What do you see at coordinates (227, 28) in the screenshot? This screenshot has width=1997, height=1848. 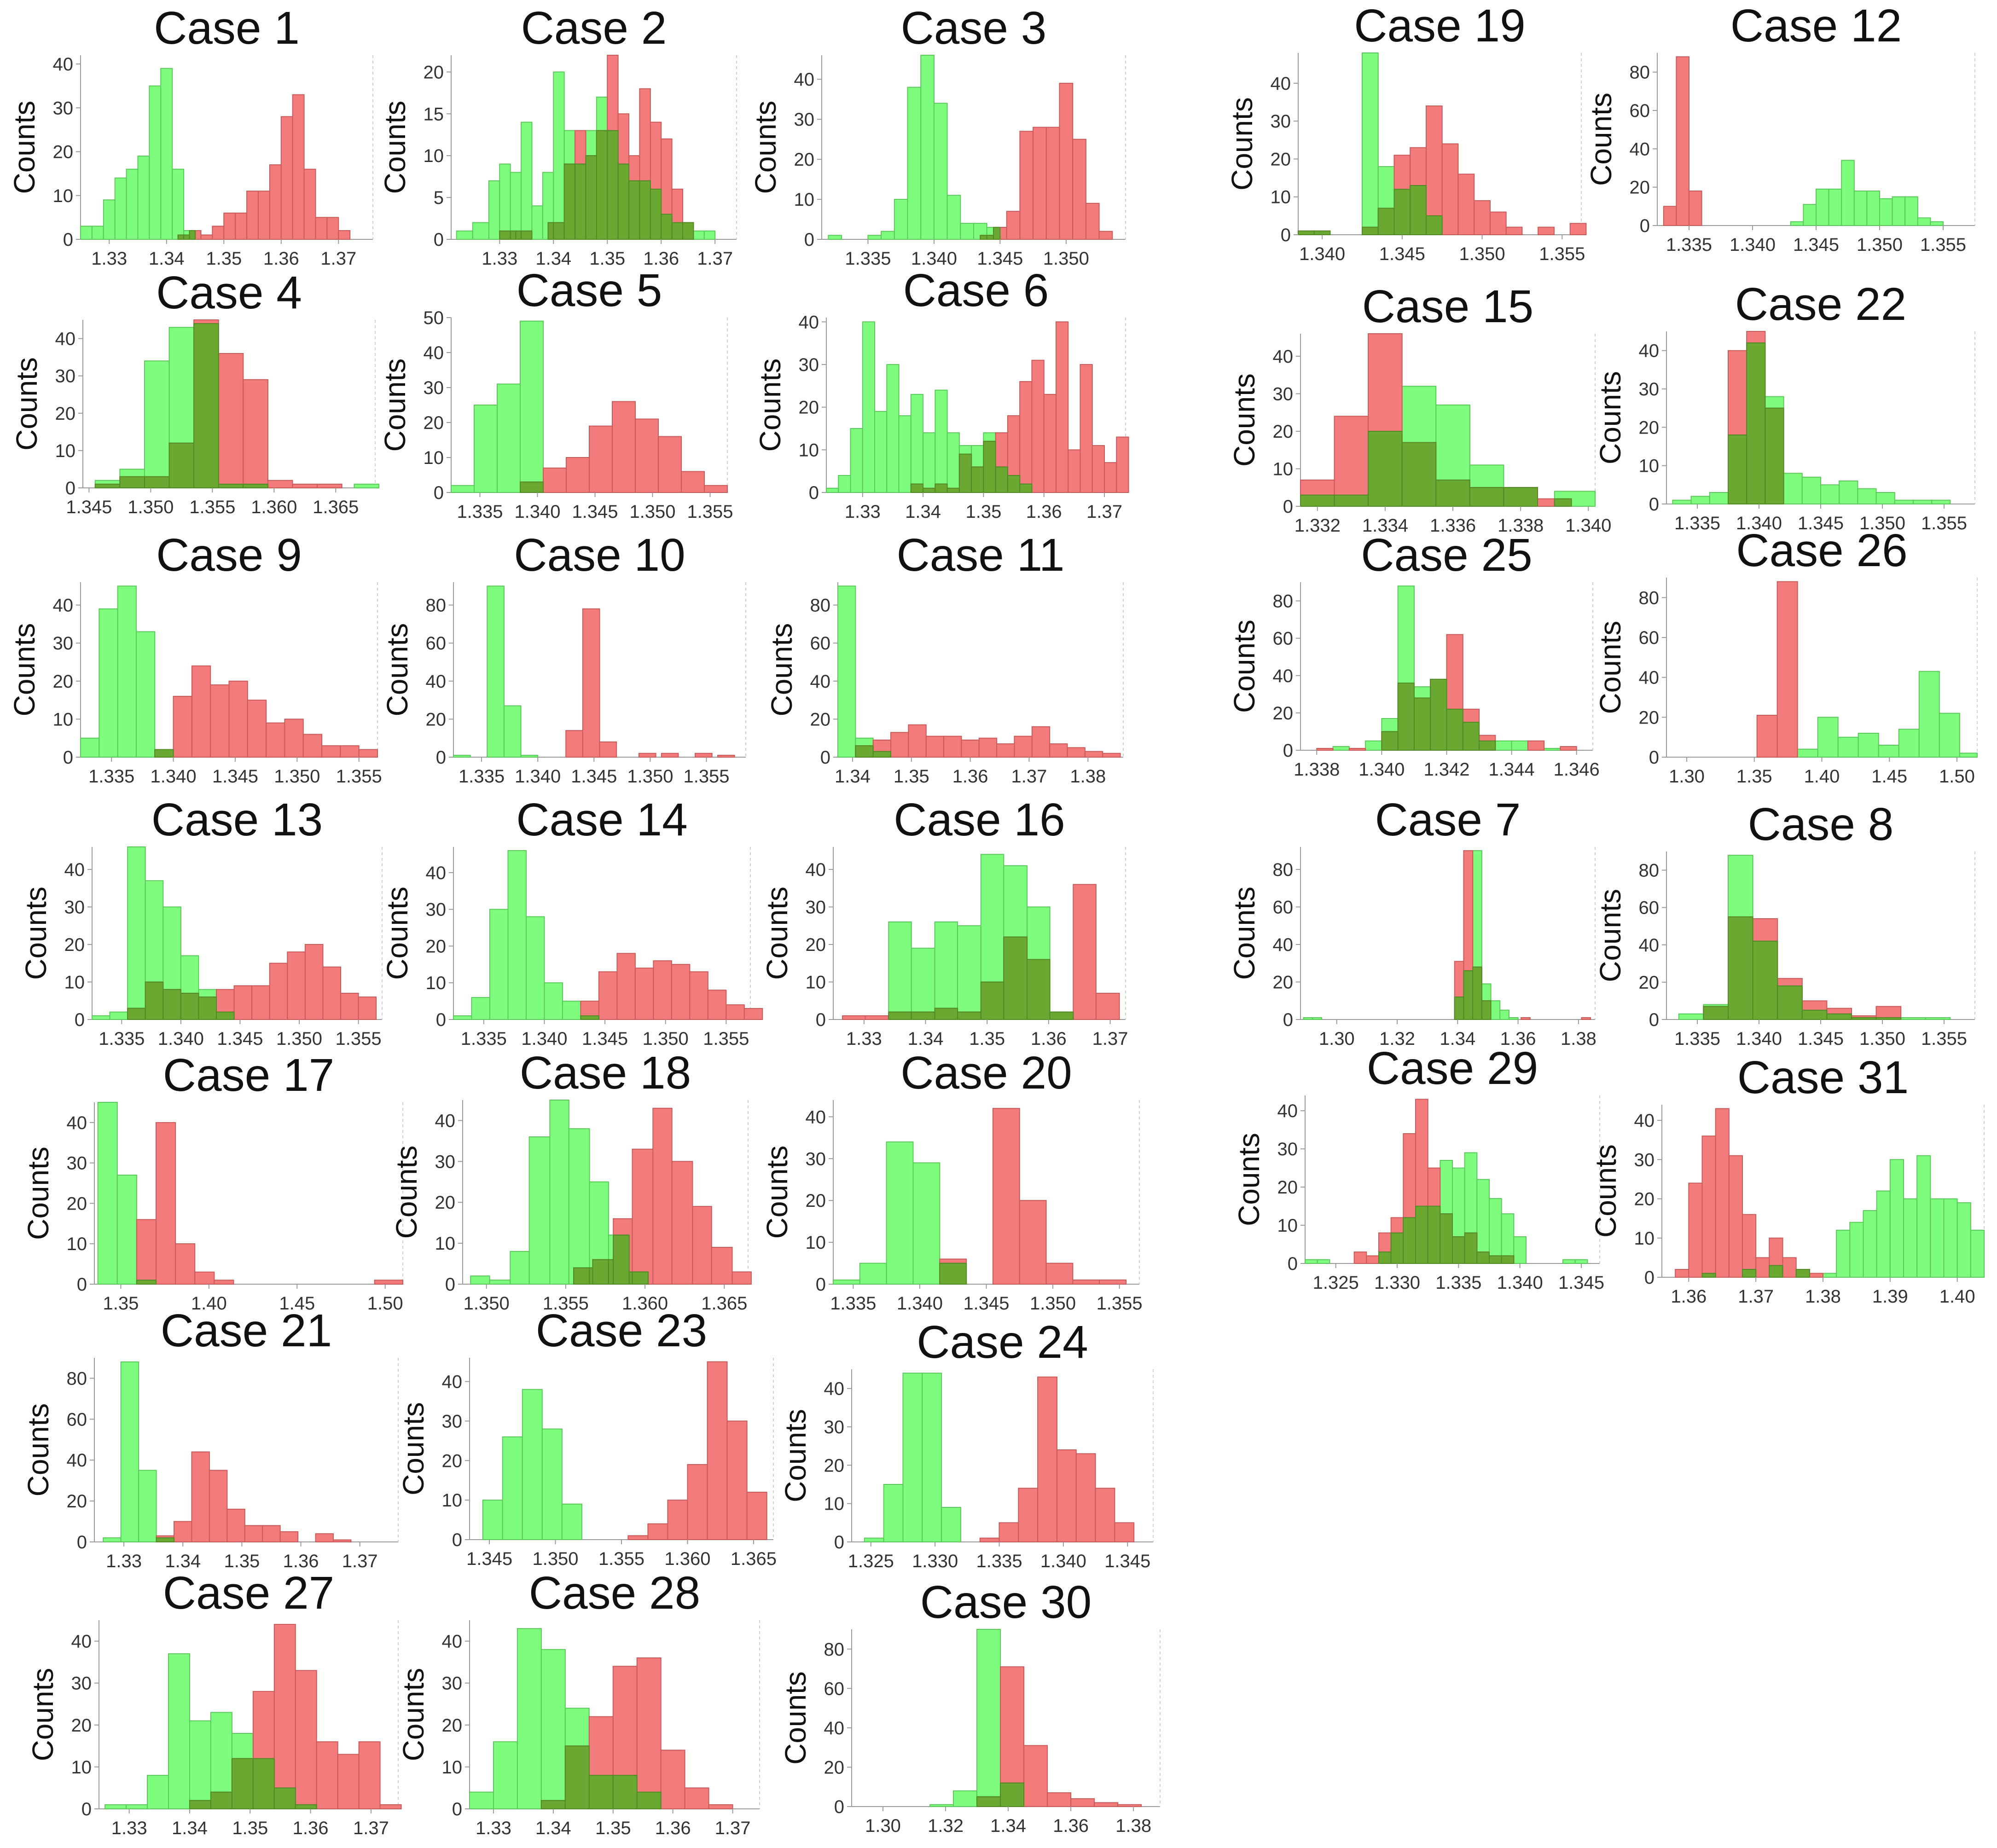 I see `panel-title: Case 1` at bounding box center [227, 28].